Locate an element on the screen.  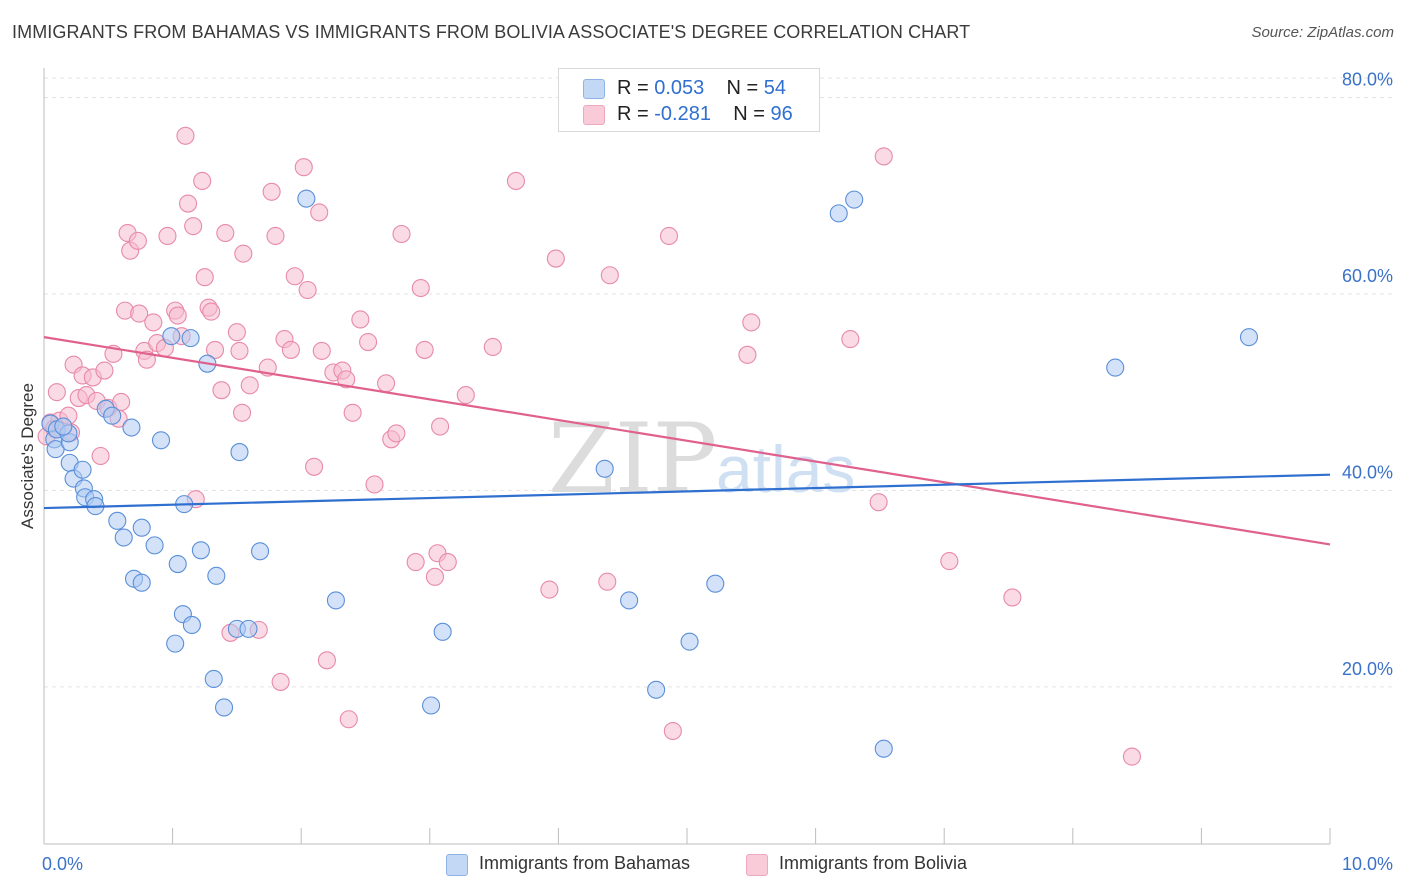
y-axis-label: Associate's Degree is located at coordinates (27, 456).